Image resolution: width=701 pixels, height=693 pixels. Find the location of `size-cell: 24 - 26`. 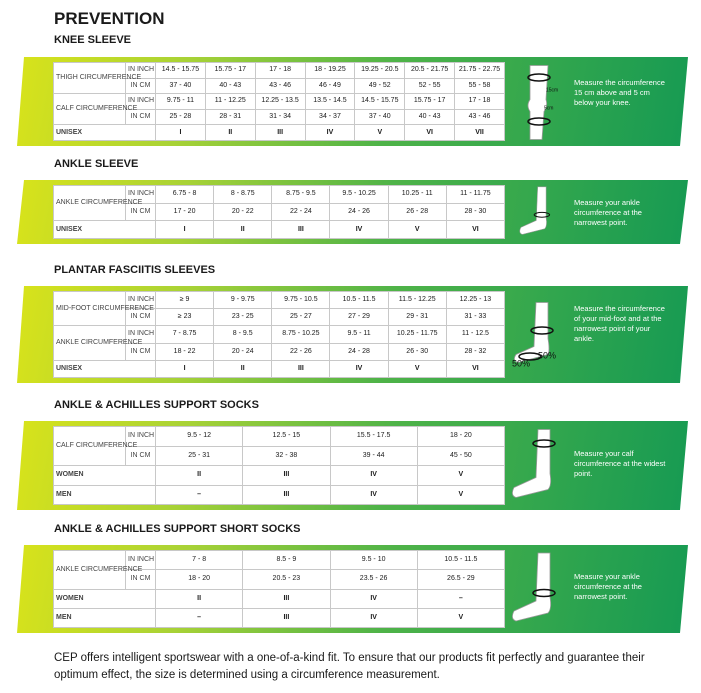

size-cell: 24 - 26 is located at coordinates (359, 212).